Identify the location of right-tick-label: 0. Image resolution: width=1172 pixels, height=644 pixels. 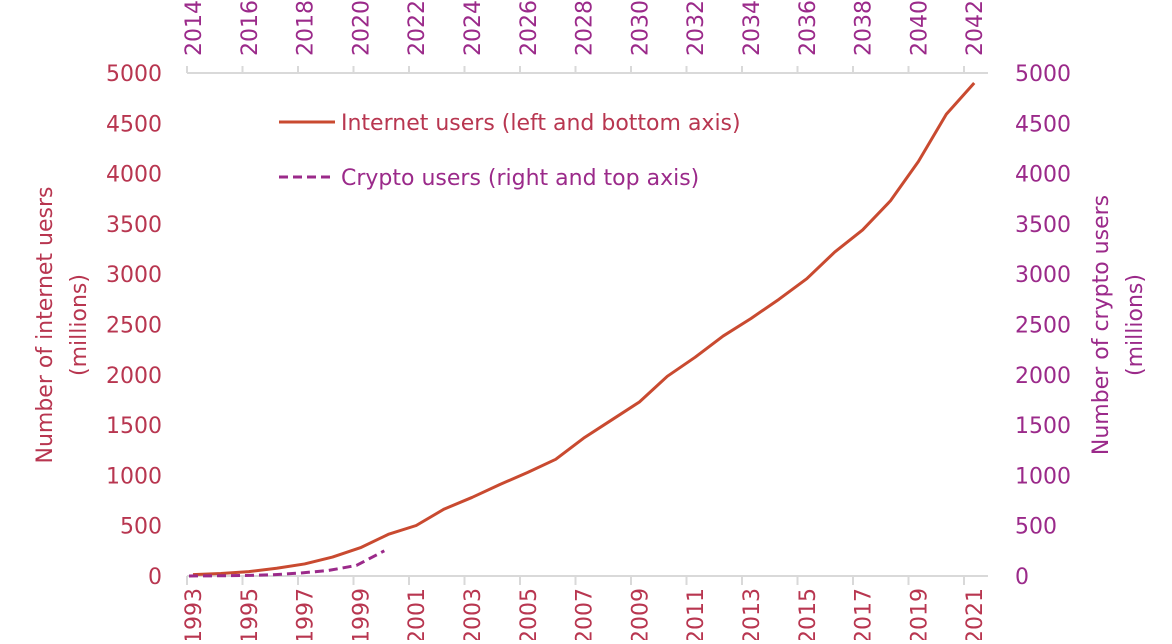
(1022, 577).